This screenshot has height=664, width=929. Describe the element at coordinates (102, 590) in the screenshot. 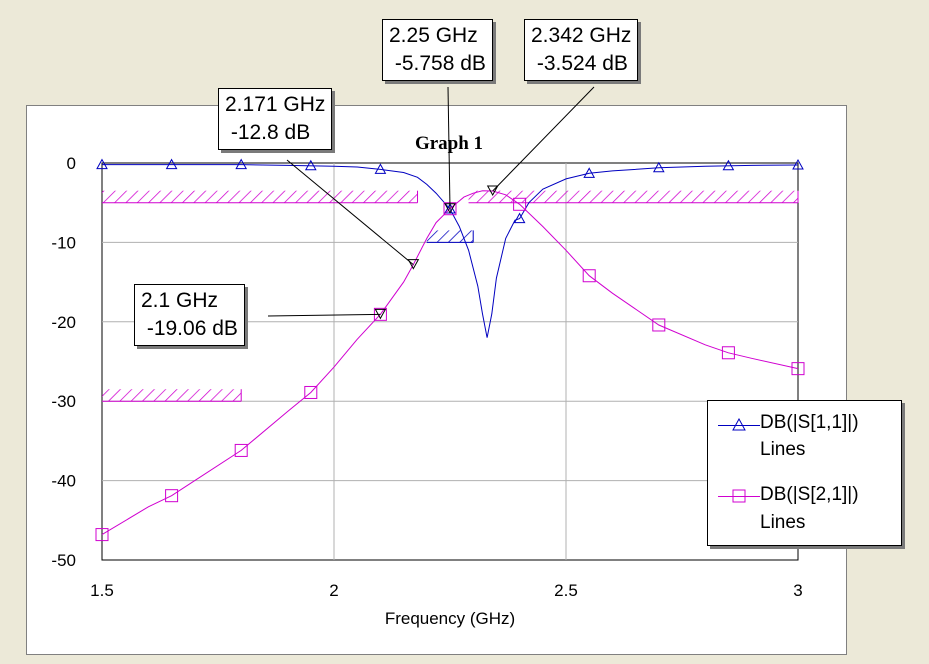

I see `x-tick-label: 1.5` at that location.